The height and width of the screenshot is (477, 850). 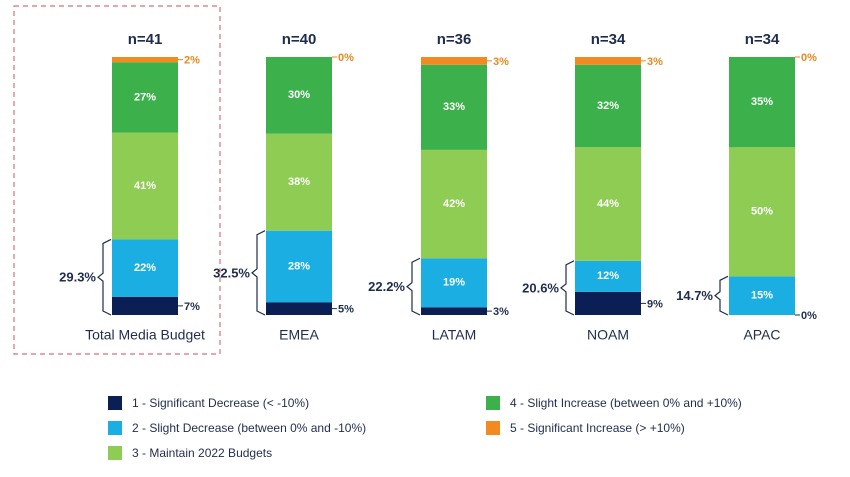 What do you see at coordinates (104, 277) in the screenshot?
I see `decrease-bracket-total-media-budget` at bounding box center [104, 277].